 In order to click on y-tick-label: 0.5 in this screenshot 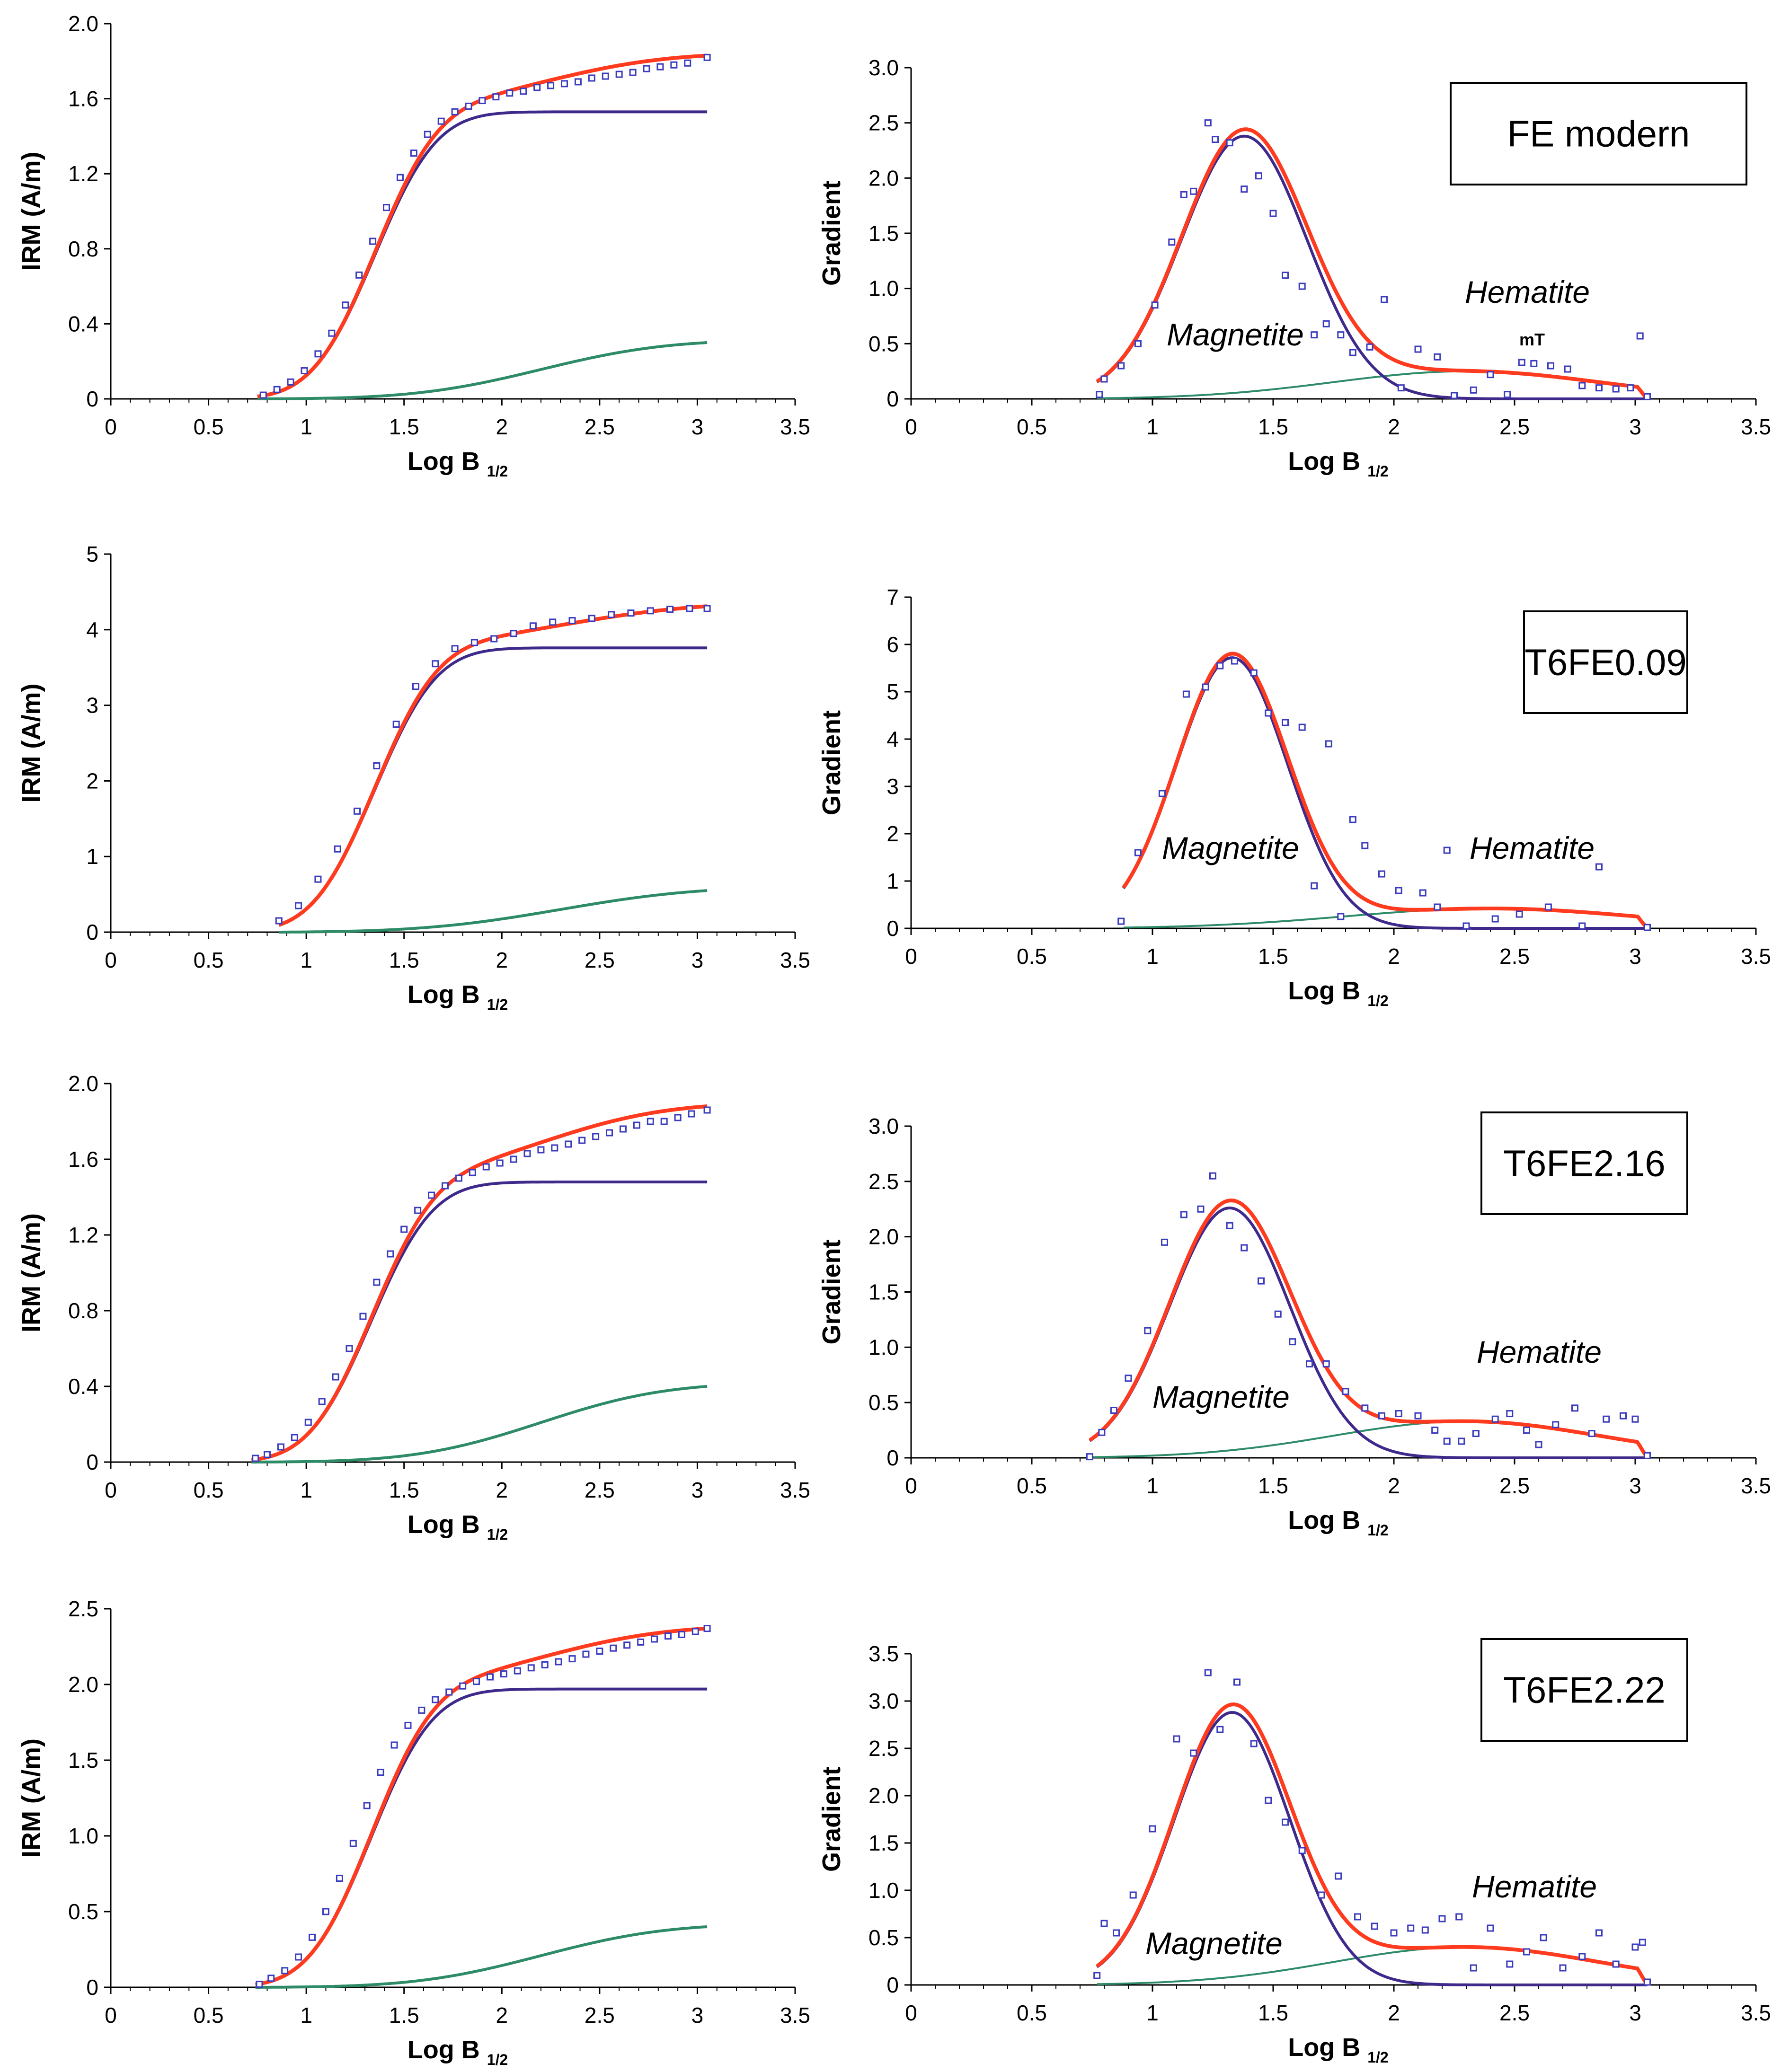, I will do `click(83, 1911)`.